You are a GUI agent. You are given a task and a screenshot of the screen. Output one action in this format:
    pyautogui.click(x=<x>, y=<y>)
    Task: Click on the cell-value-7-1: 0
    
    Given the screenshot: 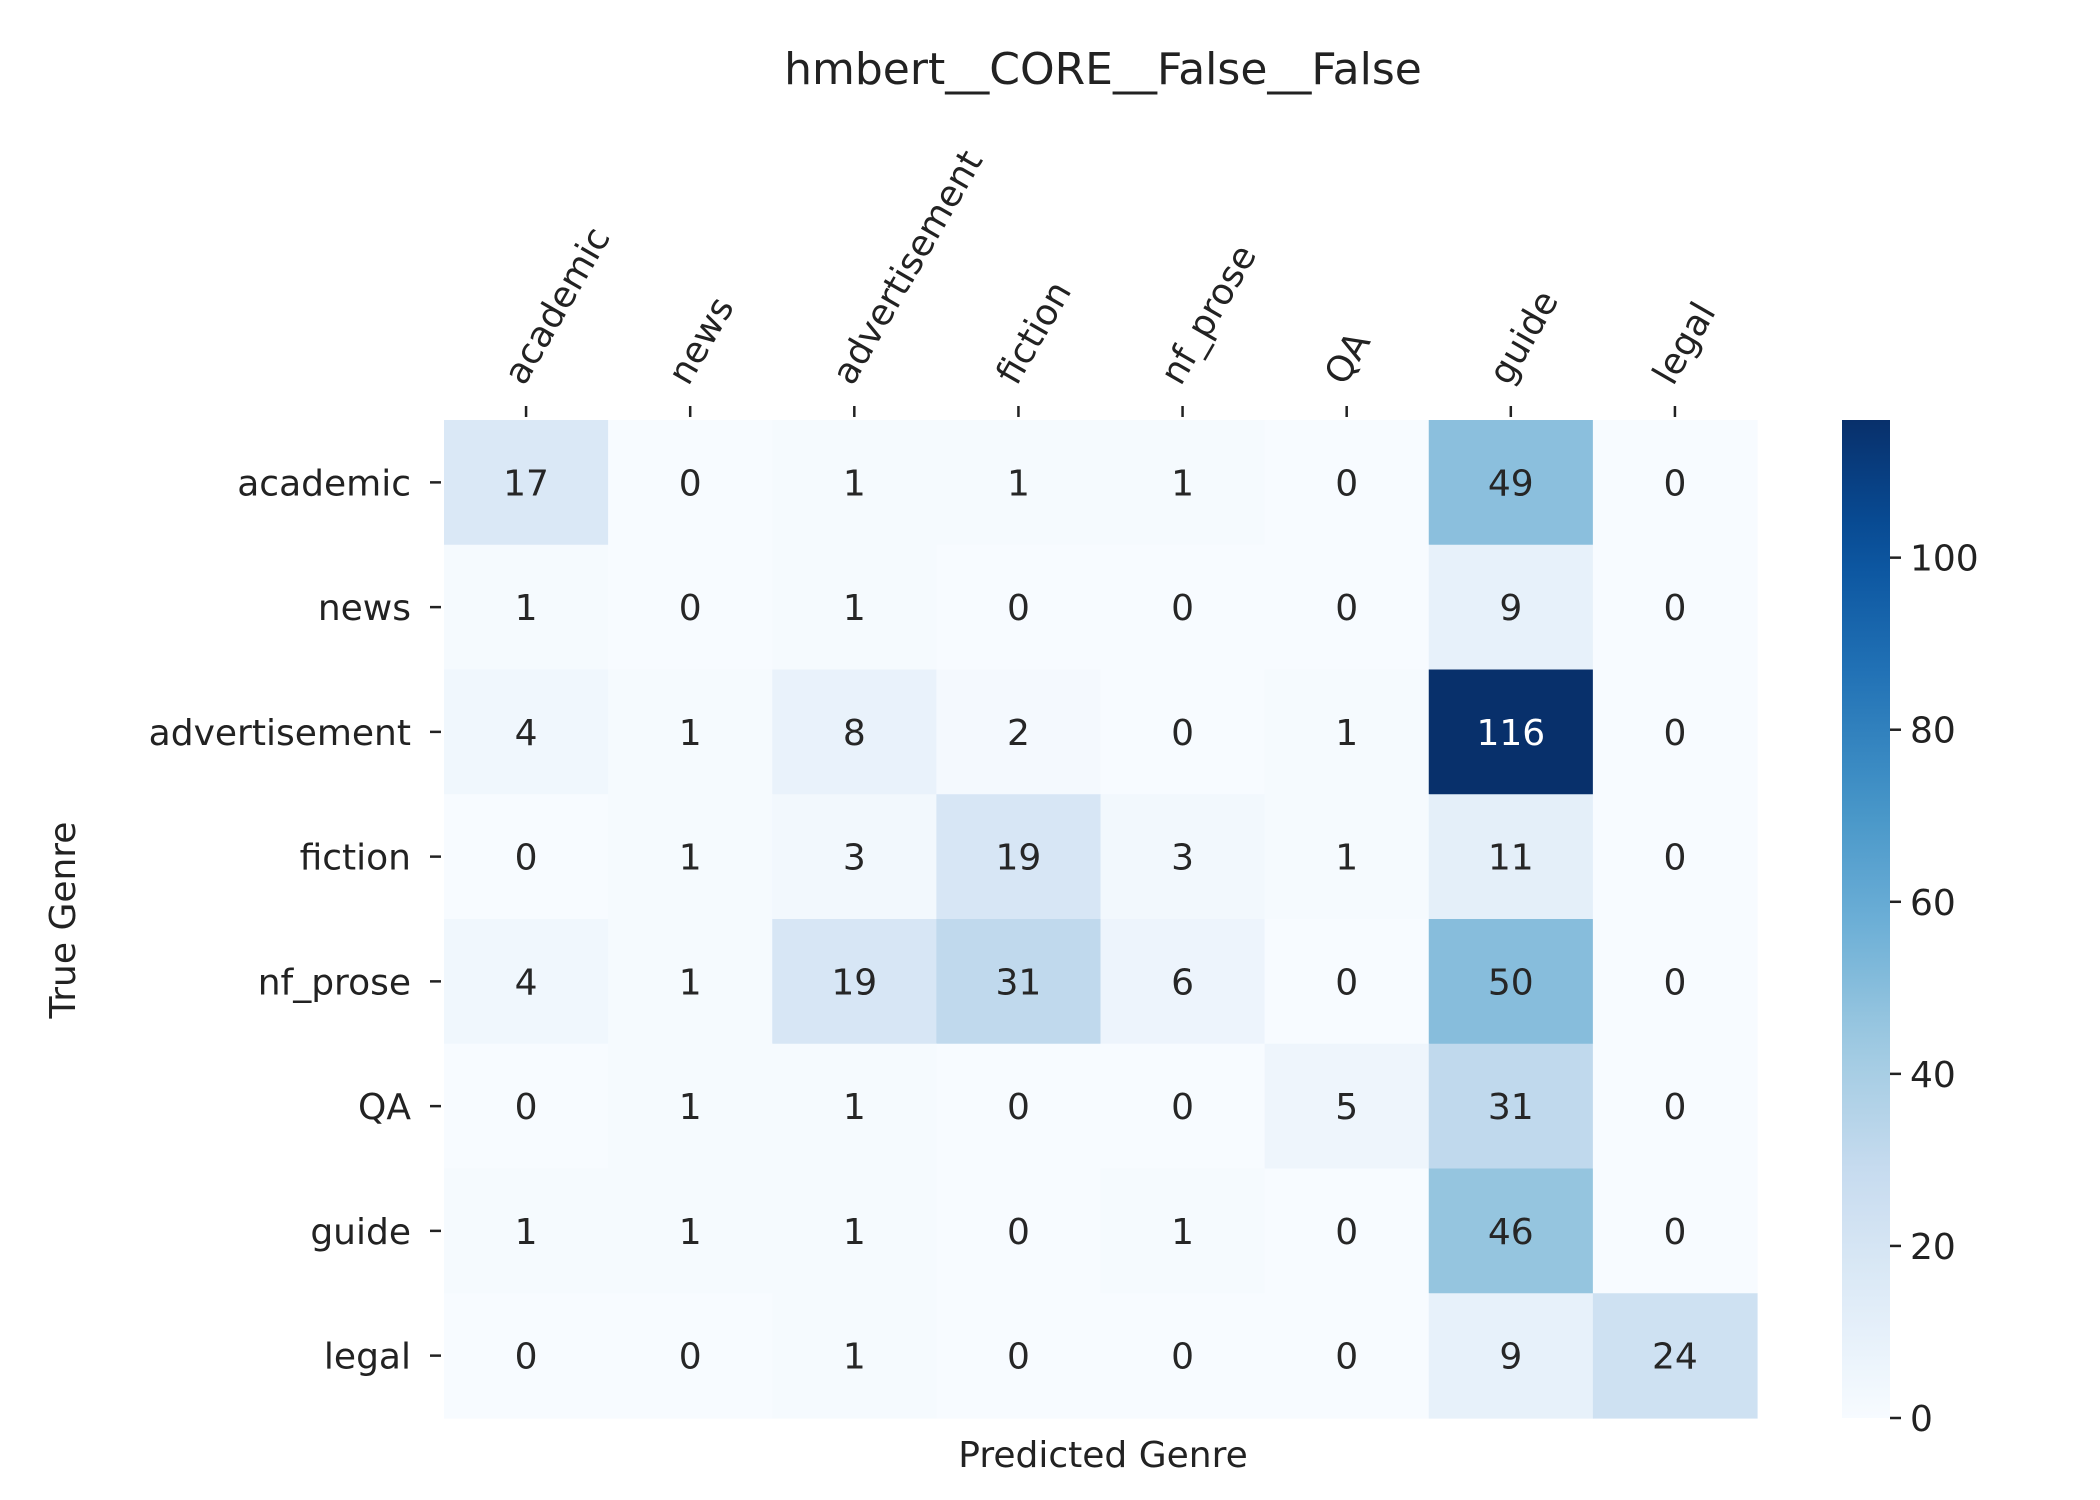 What is the action you would take?
    pyautogui.click(x=690, y=1357)
    